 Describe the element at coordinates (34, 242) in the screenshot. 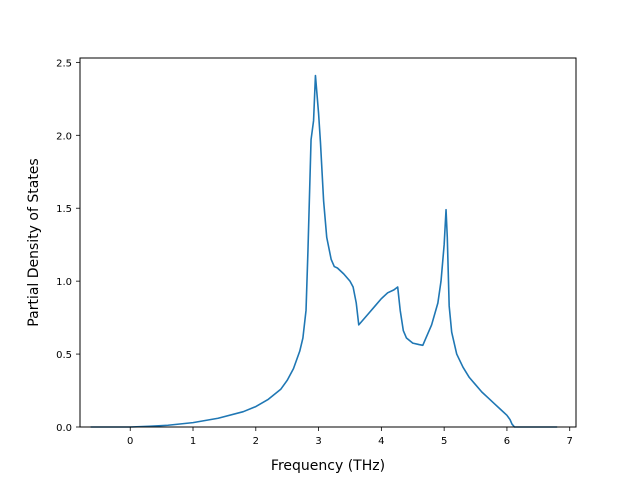

I see `y-axis-label: Partial Density of States` at that location.